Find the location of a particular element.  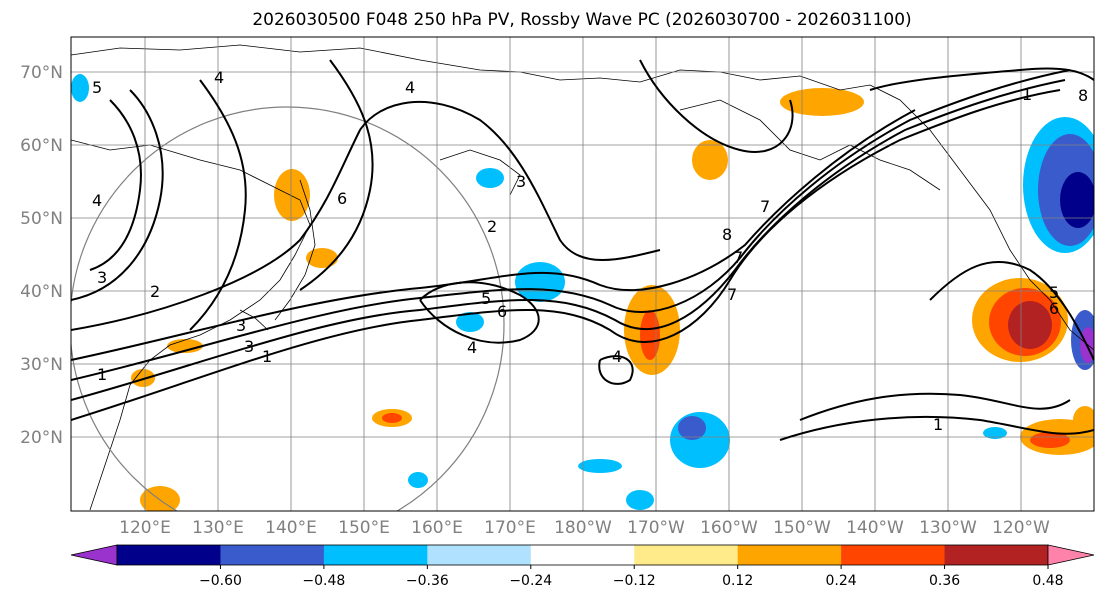

lon-label: 150°W is located at coordinates (802, 528).